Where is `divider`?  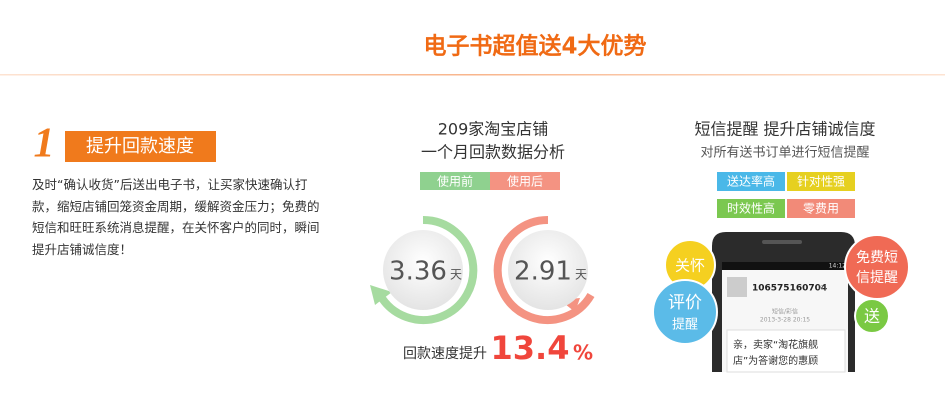
divider is located at coordinates (472, 75).